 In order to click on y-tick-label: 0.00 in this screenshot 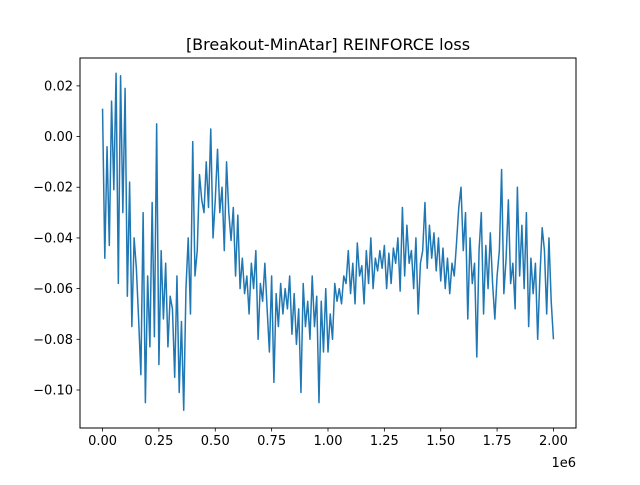, I will do `click(58, 137)`.